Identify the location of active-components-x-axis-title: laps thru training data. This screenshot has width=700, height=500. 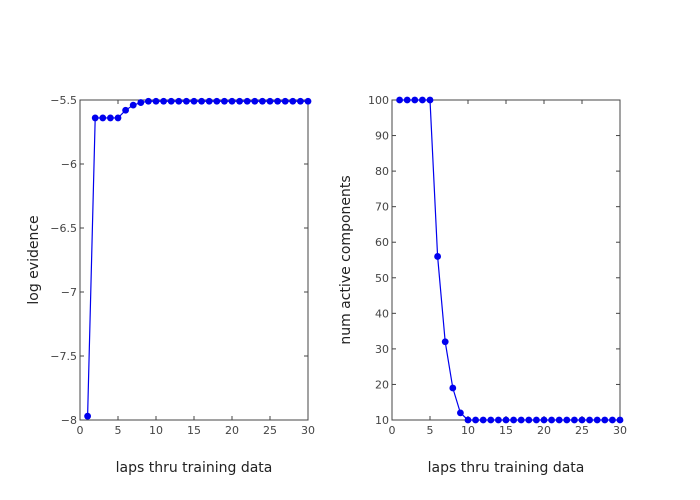
(506, 468).